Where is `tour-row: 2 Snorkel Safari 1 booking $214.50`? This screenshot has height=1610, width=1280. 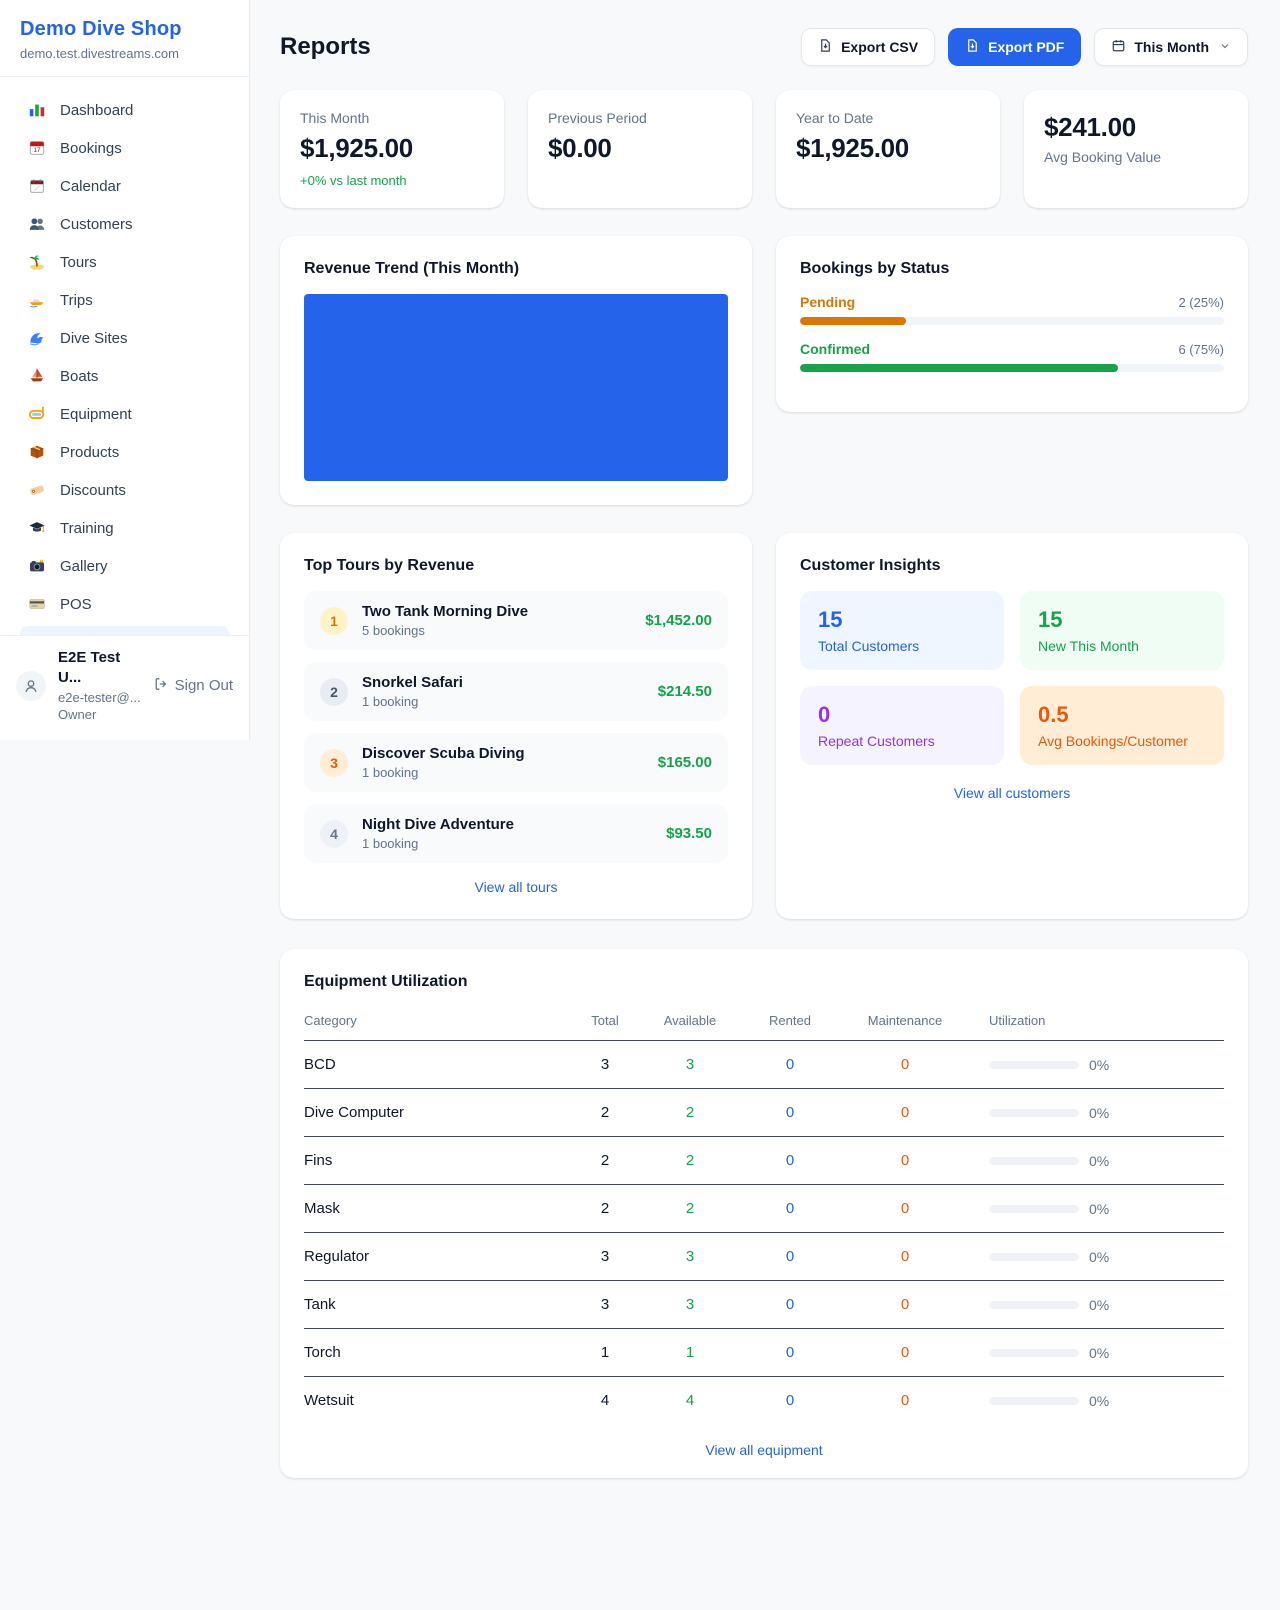 tour-row: 2 Snorkel Safari 1 booking $214.50 is located at coordinates (516, 691).